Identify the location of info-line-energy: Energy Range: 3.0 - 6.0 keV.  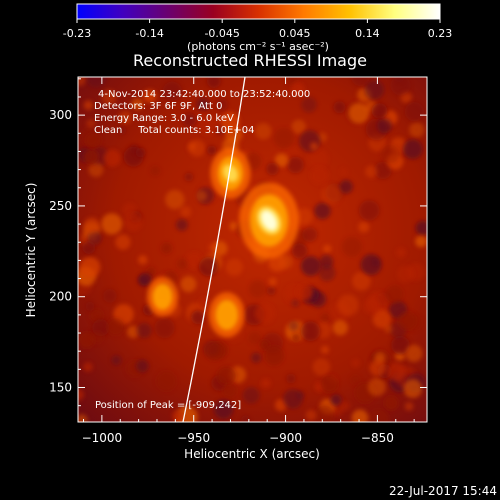
(164, 118).